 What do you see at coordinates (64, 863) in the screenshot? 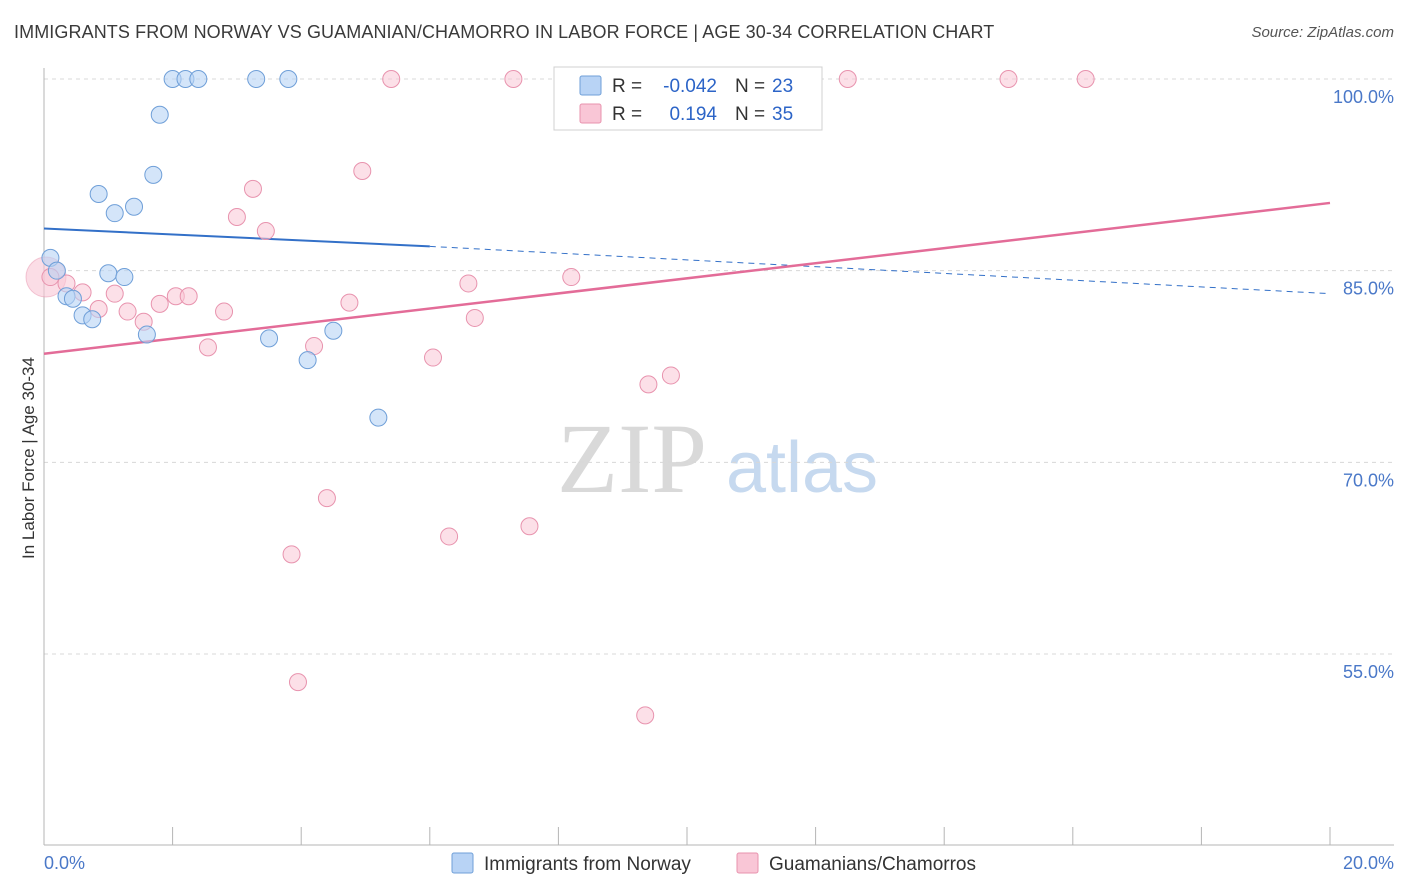
I see `x-tick-label-min: 0.0%` at bounding box center [64, 863].